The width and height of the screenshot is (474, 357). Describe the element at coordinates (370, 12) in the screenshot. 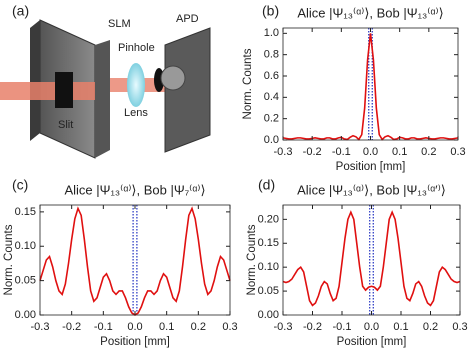

I see `chart-title: Alice |Ψ₁₃⁽ᵅ⁾⟩, Bob |Ψ₁₃⁽ᵅ⁾⟩` at that location.